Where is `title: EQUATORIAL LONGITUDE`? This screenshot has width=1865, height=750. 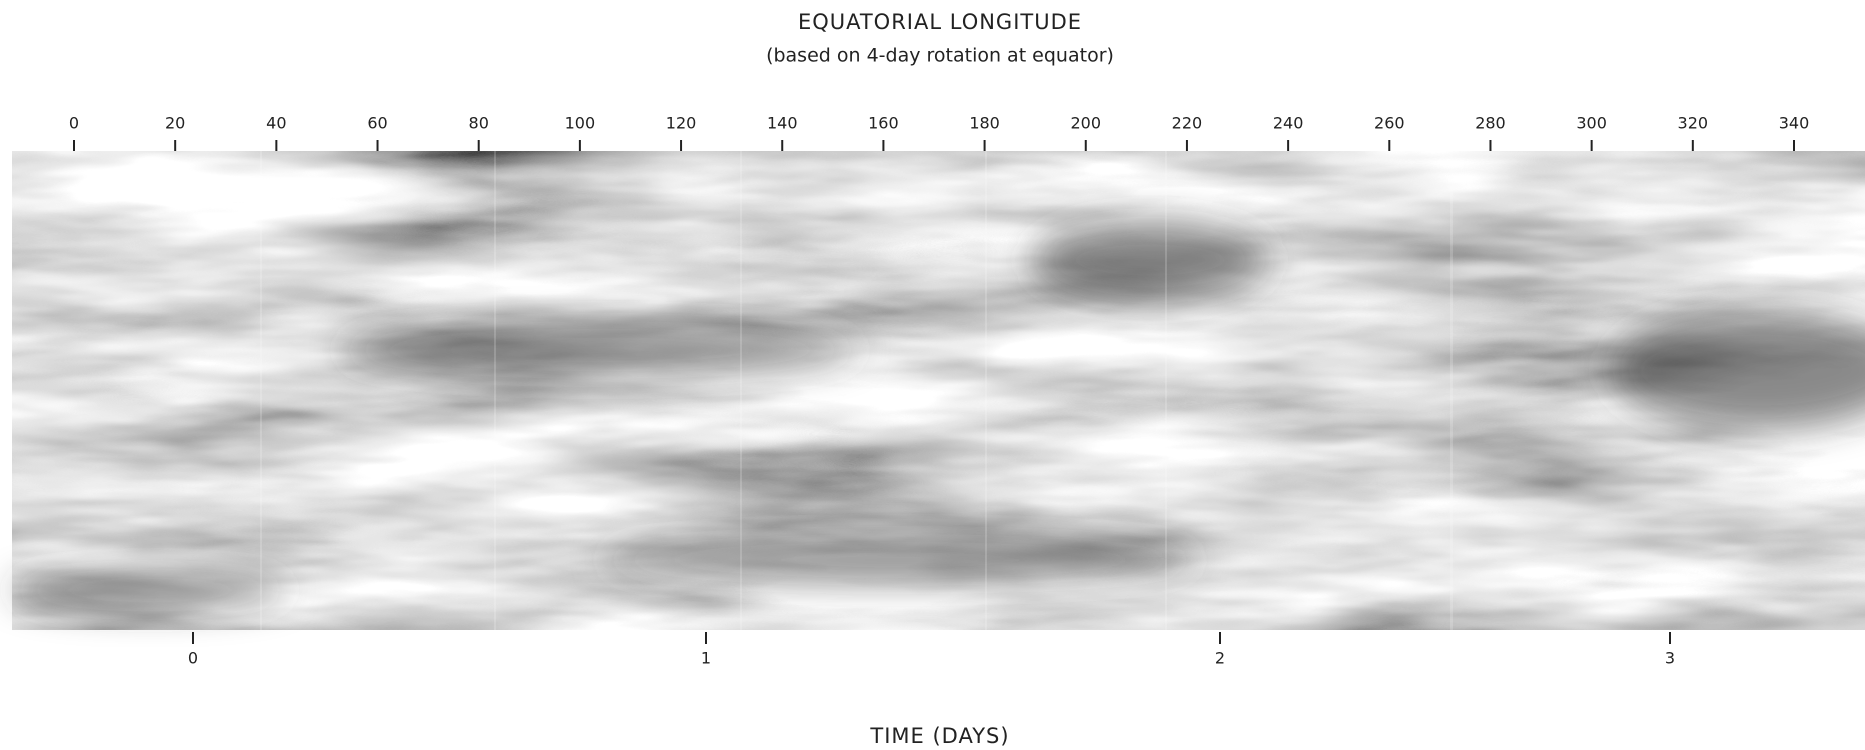
title: EQUATORIAL LONGITUDE is located at coordinates (940, 22).